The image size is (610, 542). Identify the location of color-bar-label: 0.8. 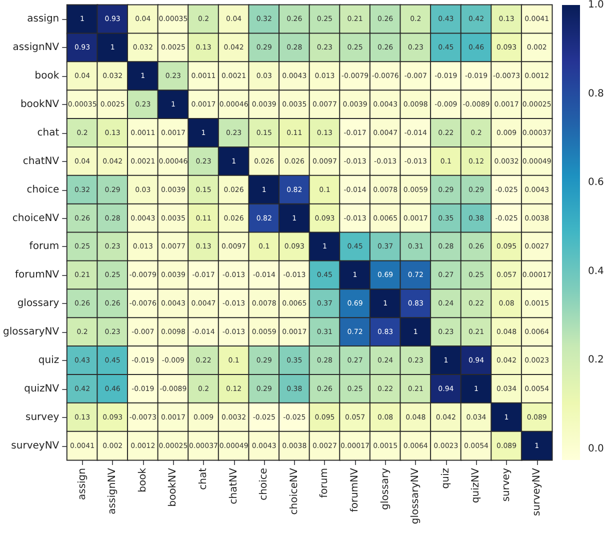
(596, 94).